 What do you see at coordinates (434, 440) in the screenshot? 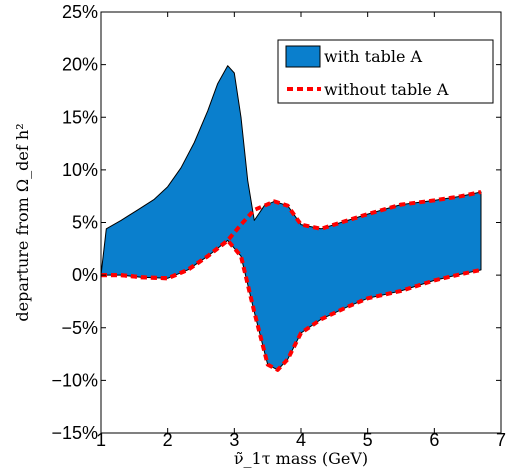
I see `x-tick-label: 6` at bounding box center [434, 440].